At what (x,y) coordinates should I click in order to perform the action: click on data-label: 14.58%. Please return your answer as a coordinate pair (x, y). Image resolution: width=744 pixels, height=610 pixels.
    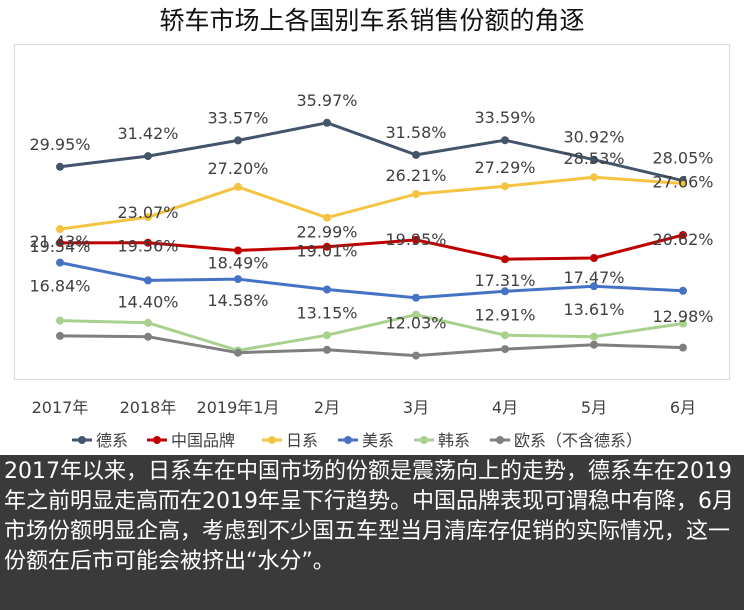
    Looking at the image, I should click on (237, 300).